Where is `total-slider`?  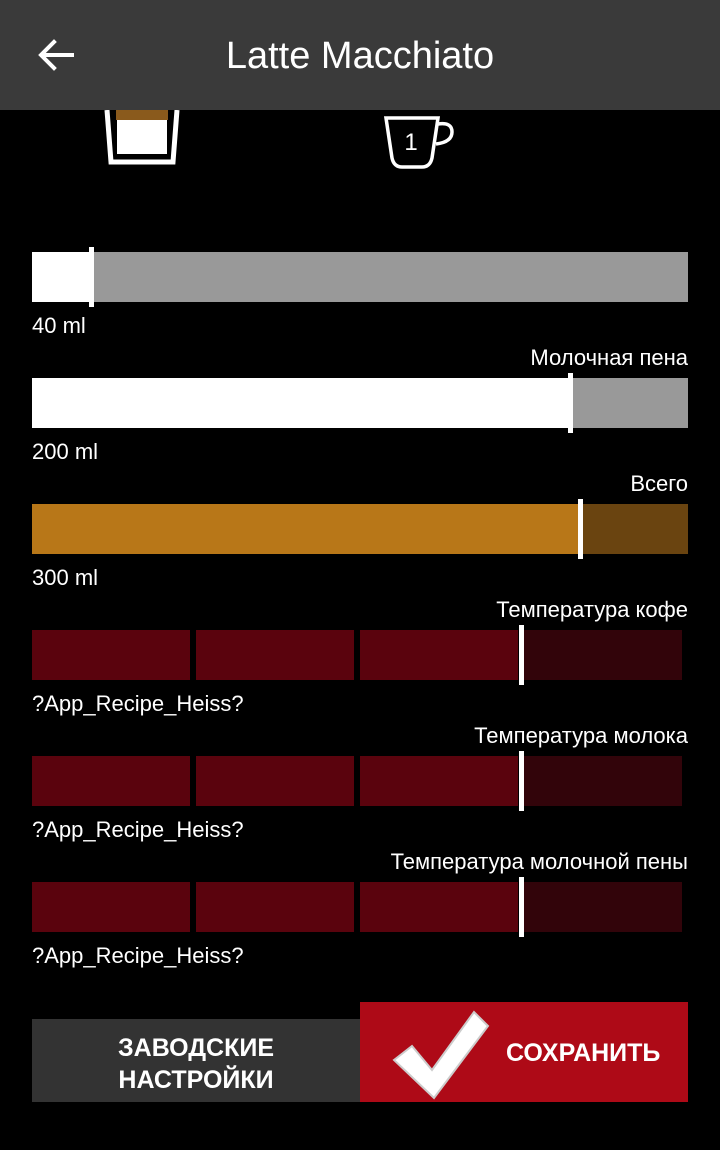
total-slider is located at coordinates (360, 529).